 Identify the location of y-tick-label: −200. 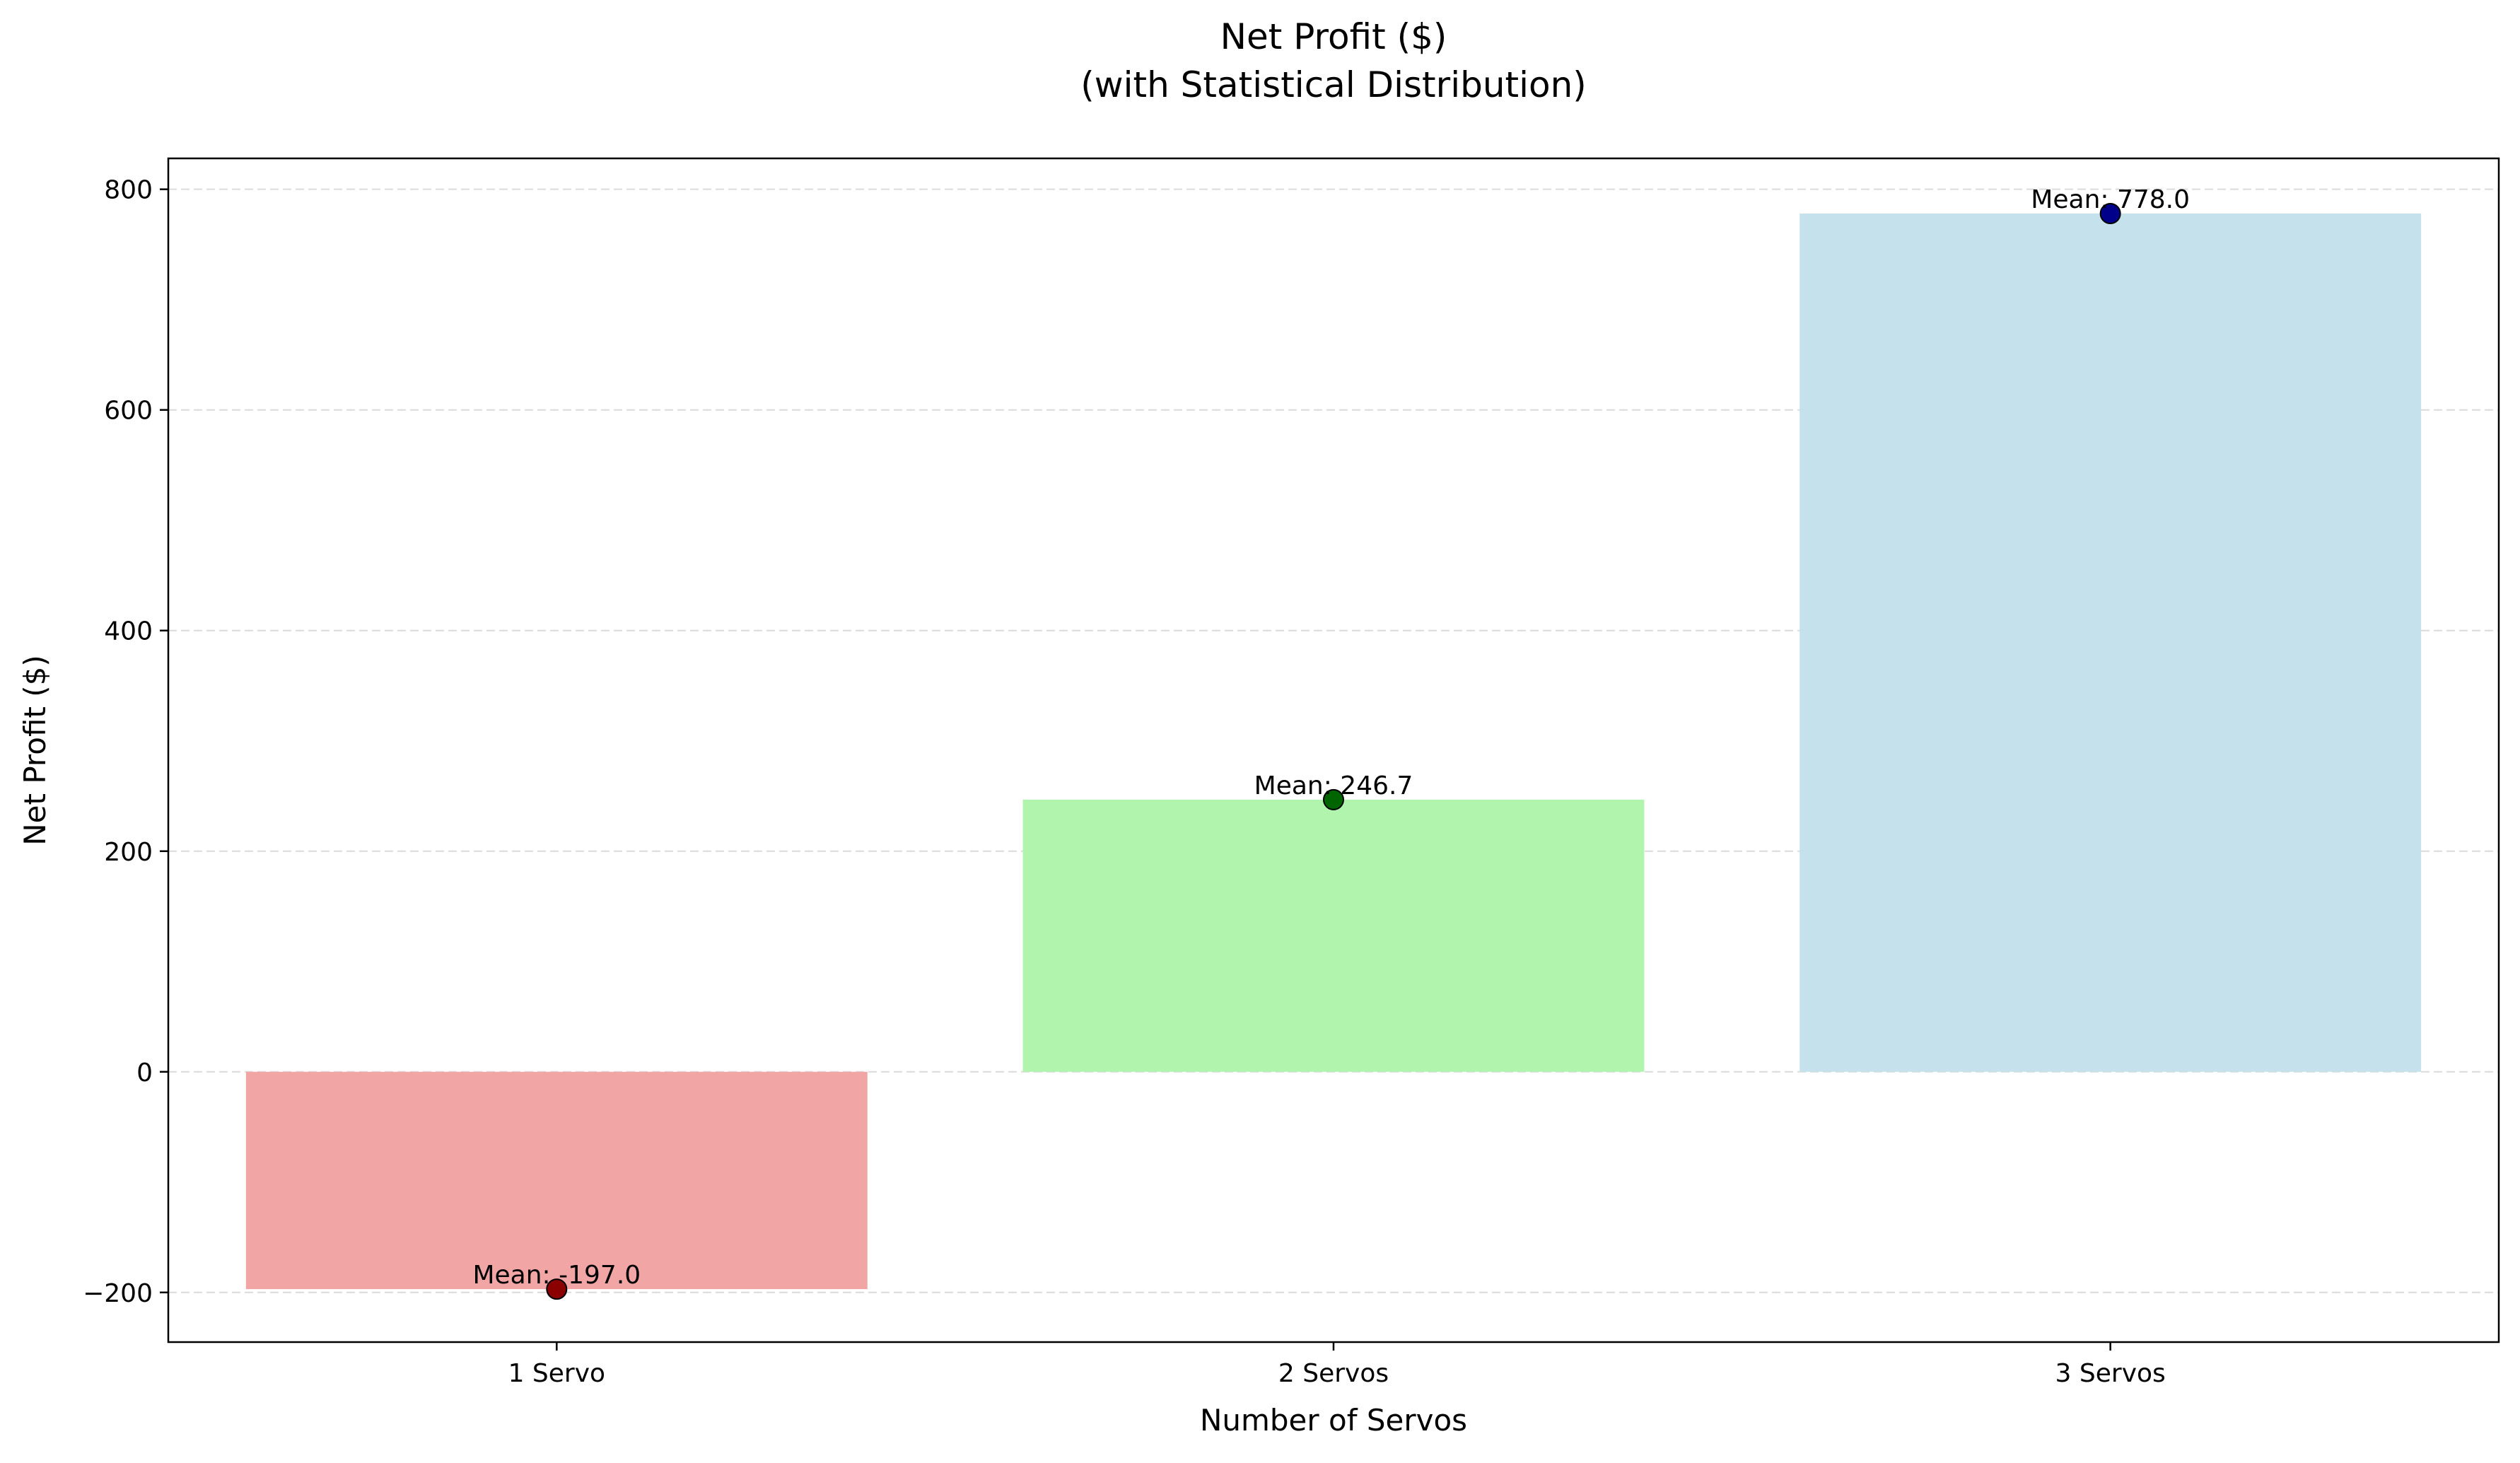
(118, 1294).